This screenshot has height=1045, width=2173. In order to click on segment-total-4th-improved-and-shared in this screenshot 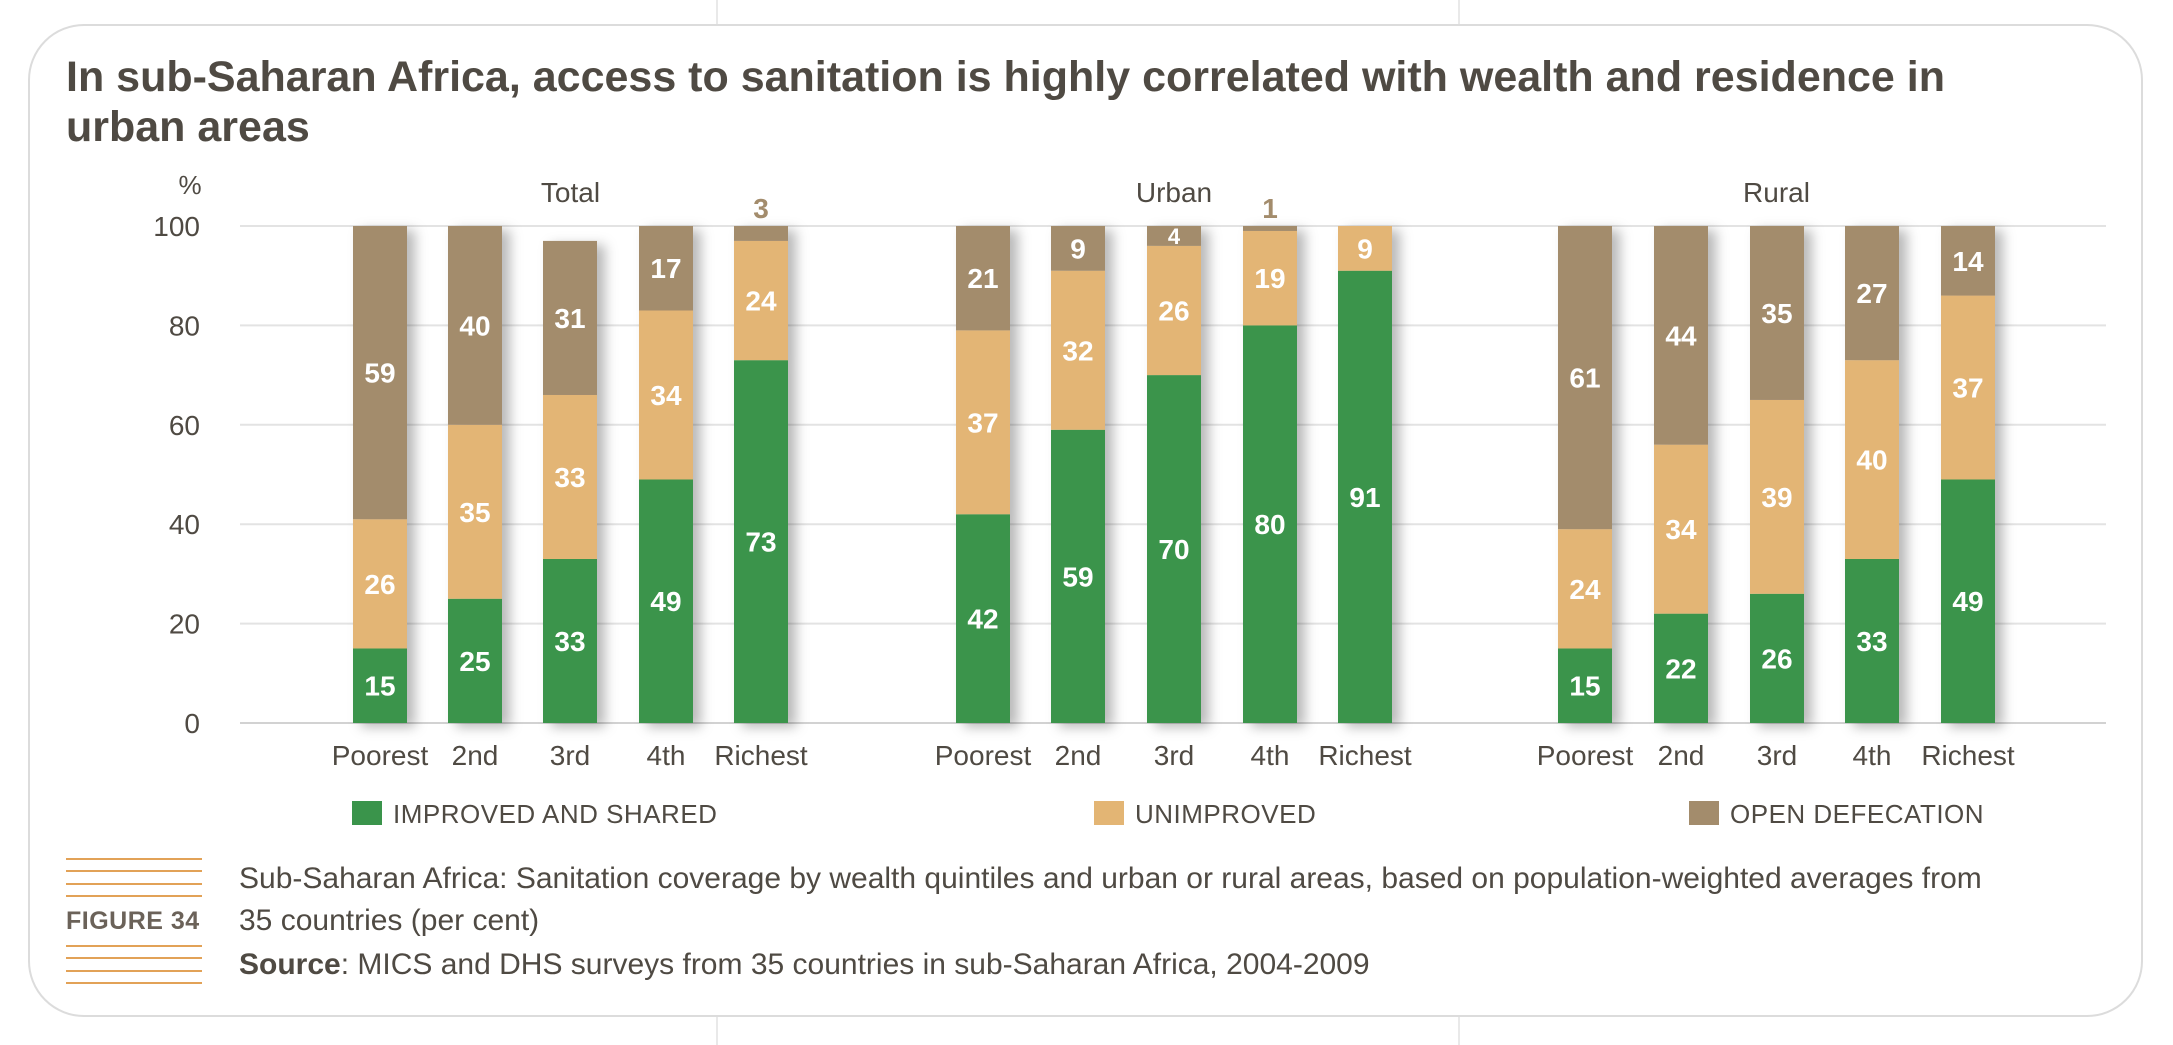, I will do `click(666, 601)`.